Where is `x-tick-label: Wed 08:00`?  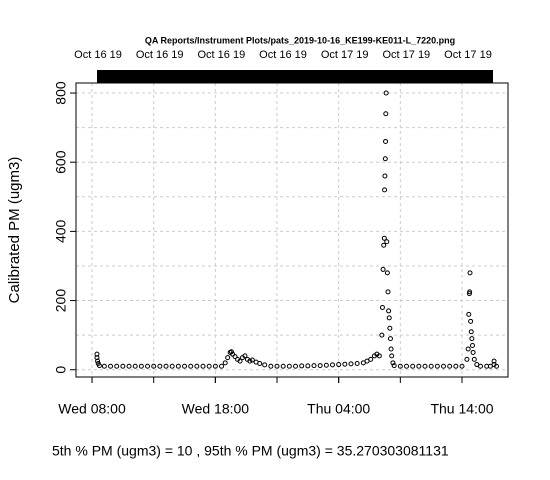
x-tick-label: Wed 08:00 is located at coordinates (92, 409).